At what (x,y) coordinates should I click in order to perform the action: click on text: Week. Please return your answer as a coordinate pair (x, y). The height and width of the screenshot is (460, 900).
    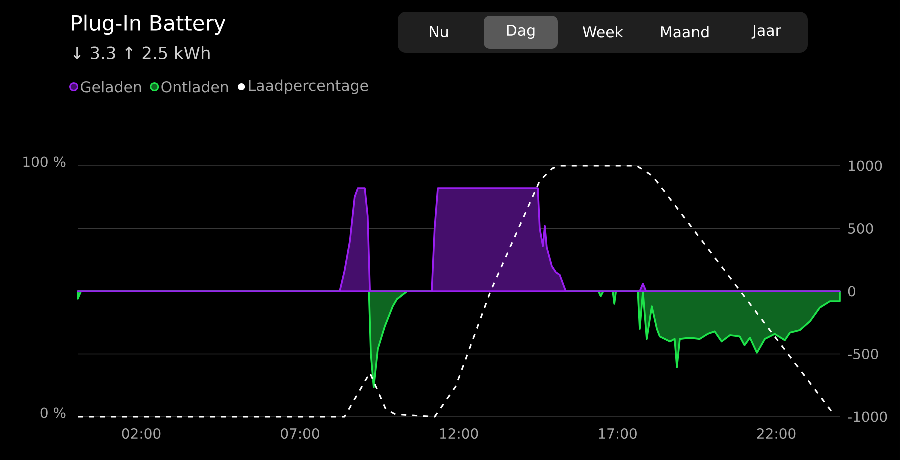
    Looking at the image, I should click on (603, 32).